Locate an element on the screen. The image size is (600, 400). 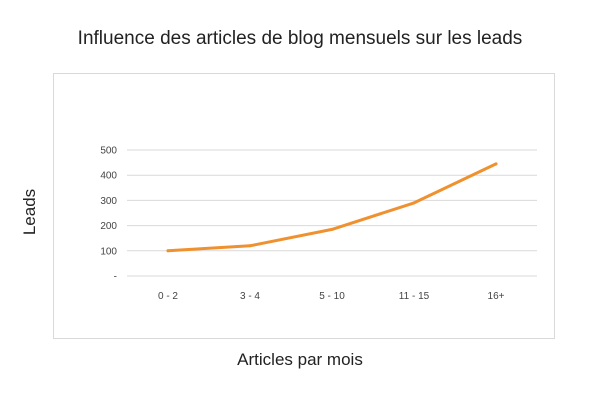
x-tick-label-0: 0 - 2 is located at coordinates (168, 296).